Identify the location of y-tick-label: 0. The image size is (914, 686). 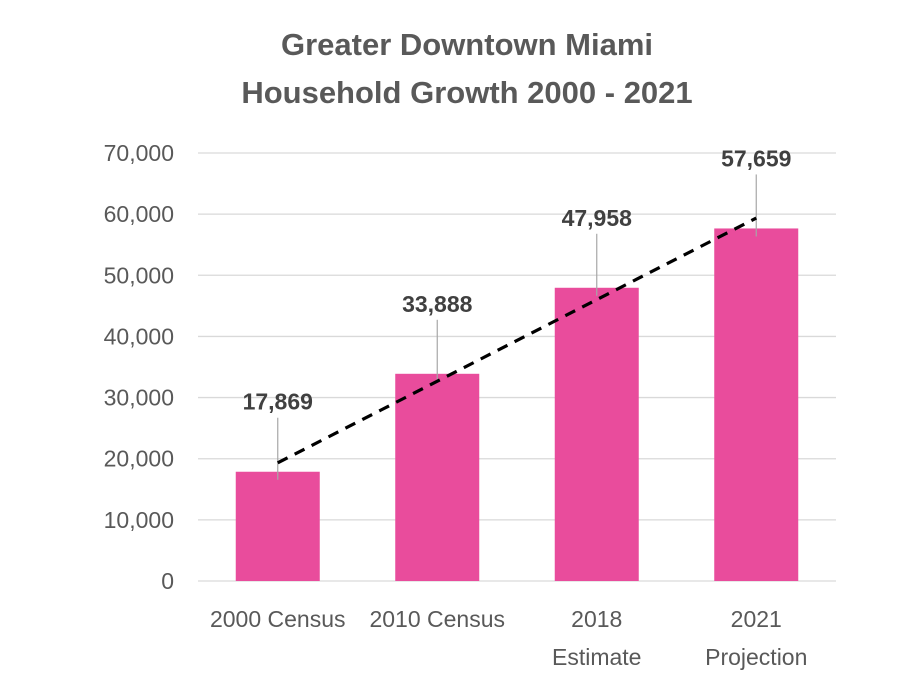
(167, 581).